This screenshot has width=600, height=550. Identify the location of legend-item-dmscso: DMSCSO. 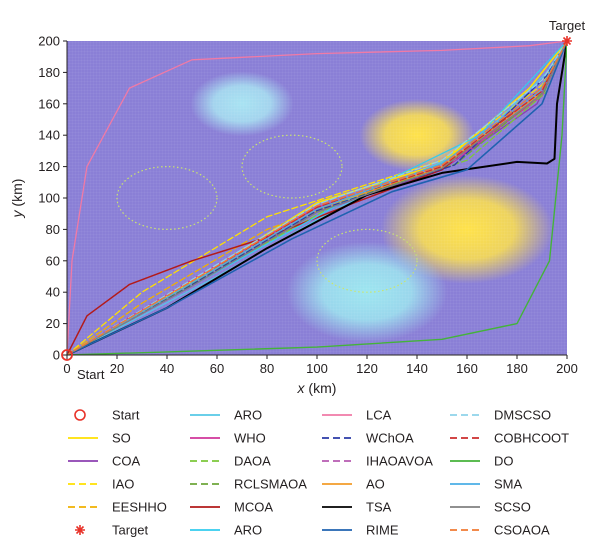
(500, 415).